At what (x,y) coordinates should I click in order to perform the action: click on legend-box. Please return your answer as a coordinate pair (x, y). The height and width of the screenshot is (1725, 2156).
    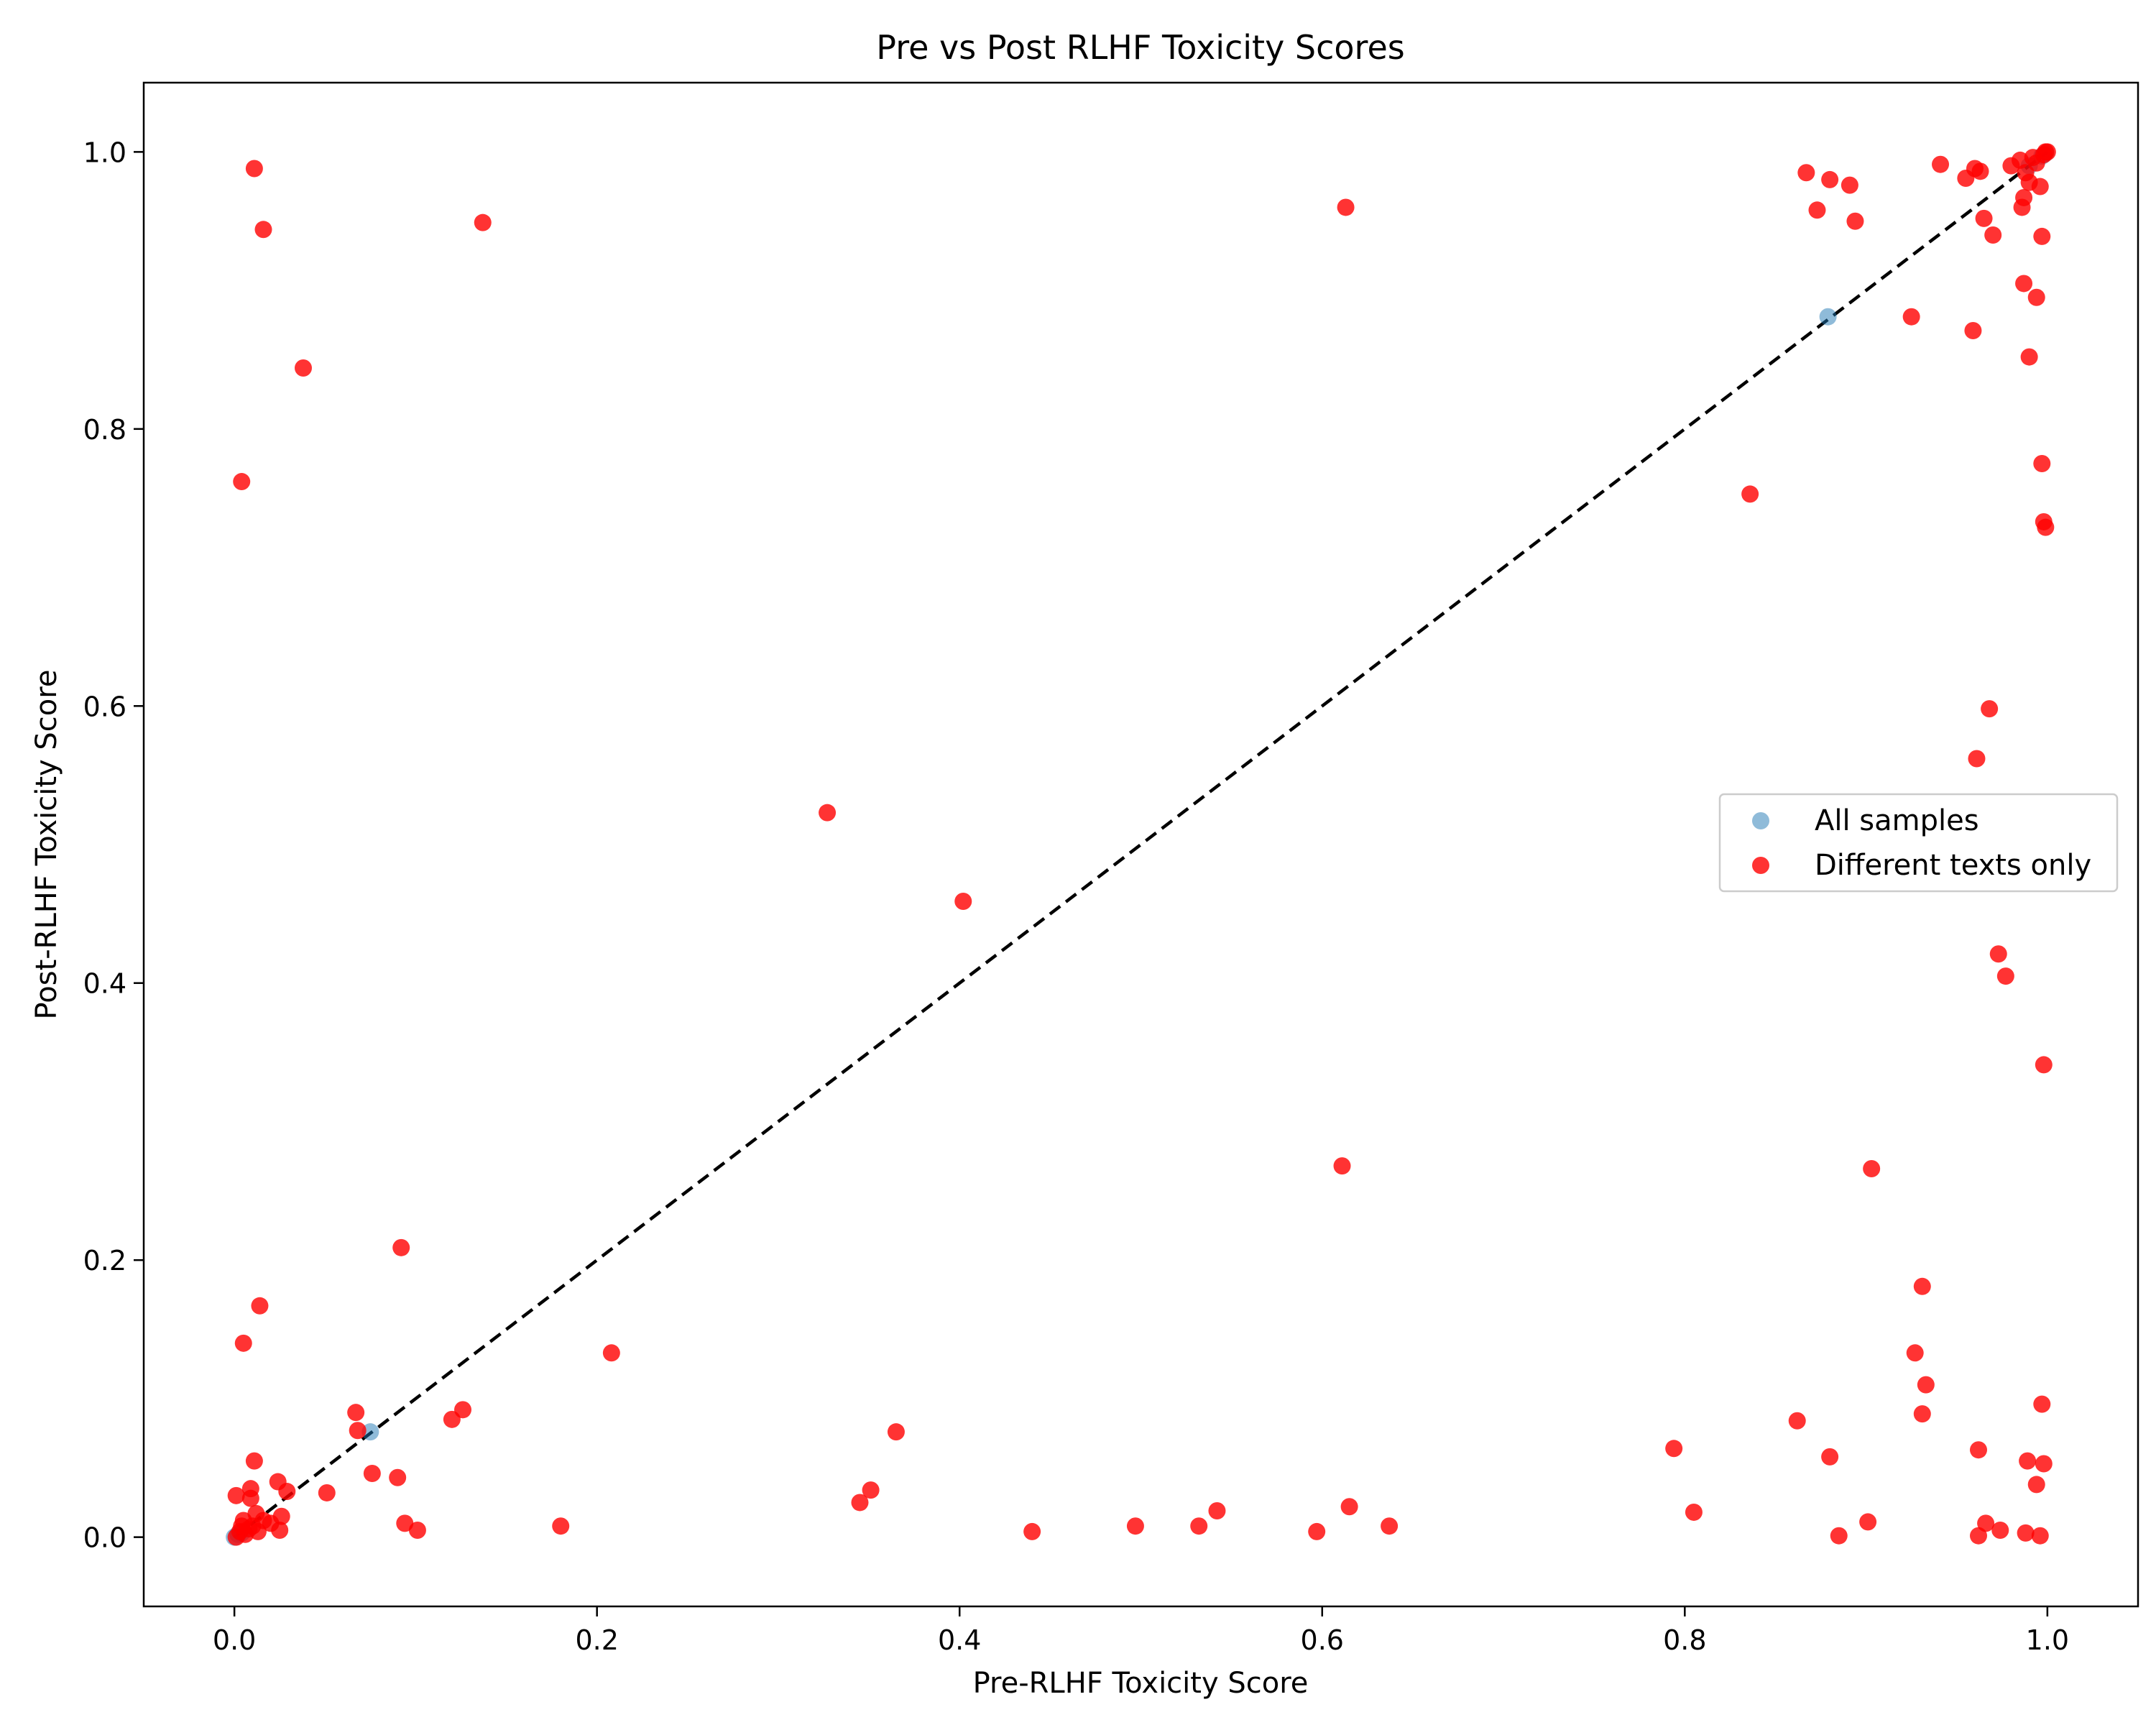
    Looking at the image, I should click on (1918, 843).